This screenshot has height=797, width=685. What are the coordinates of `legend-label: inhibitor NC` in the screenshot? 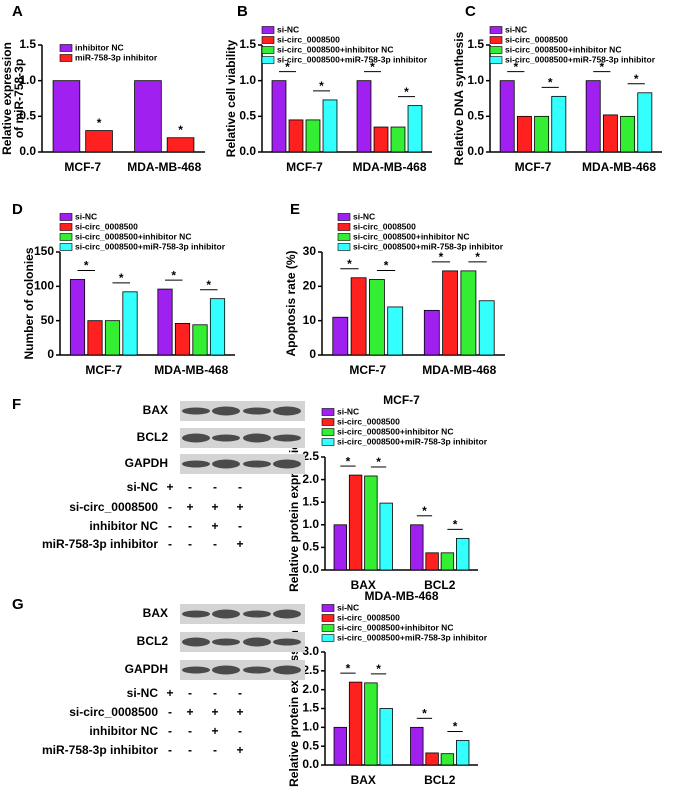 It's located at (99, 47).